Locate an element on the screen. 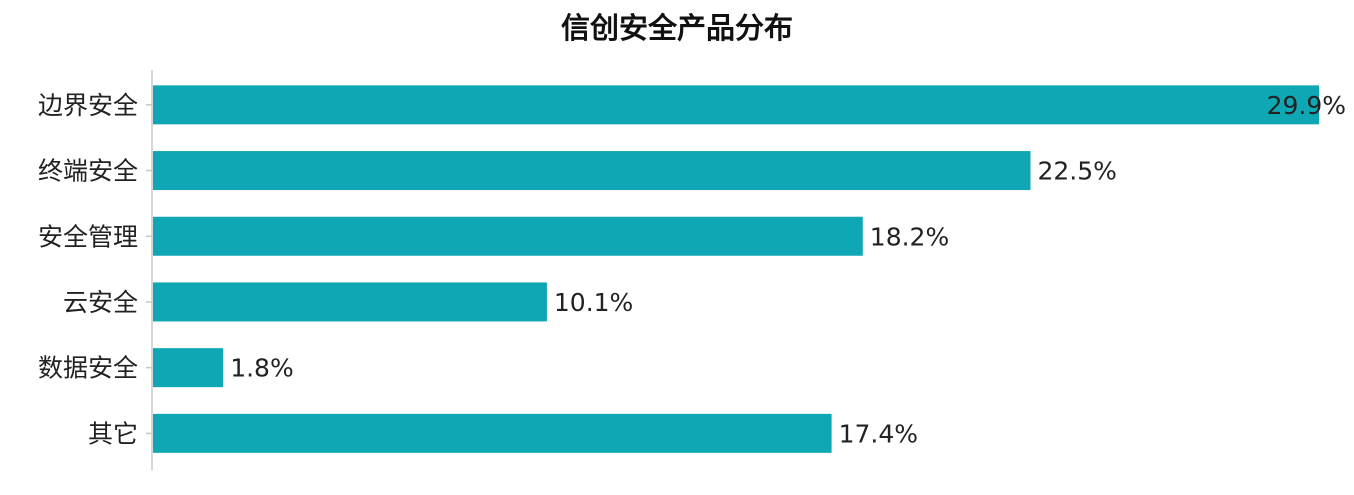 This screenshot has height=495, width=1354. chart-title: 信创安全产品分布 is located at coordinates (677, 28).